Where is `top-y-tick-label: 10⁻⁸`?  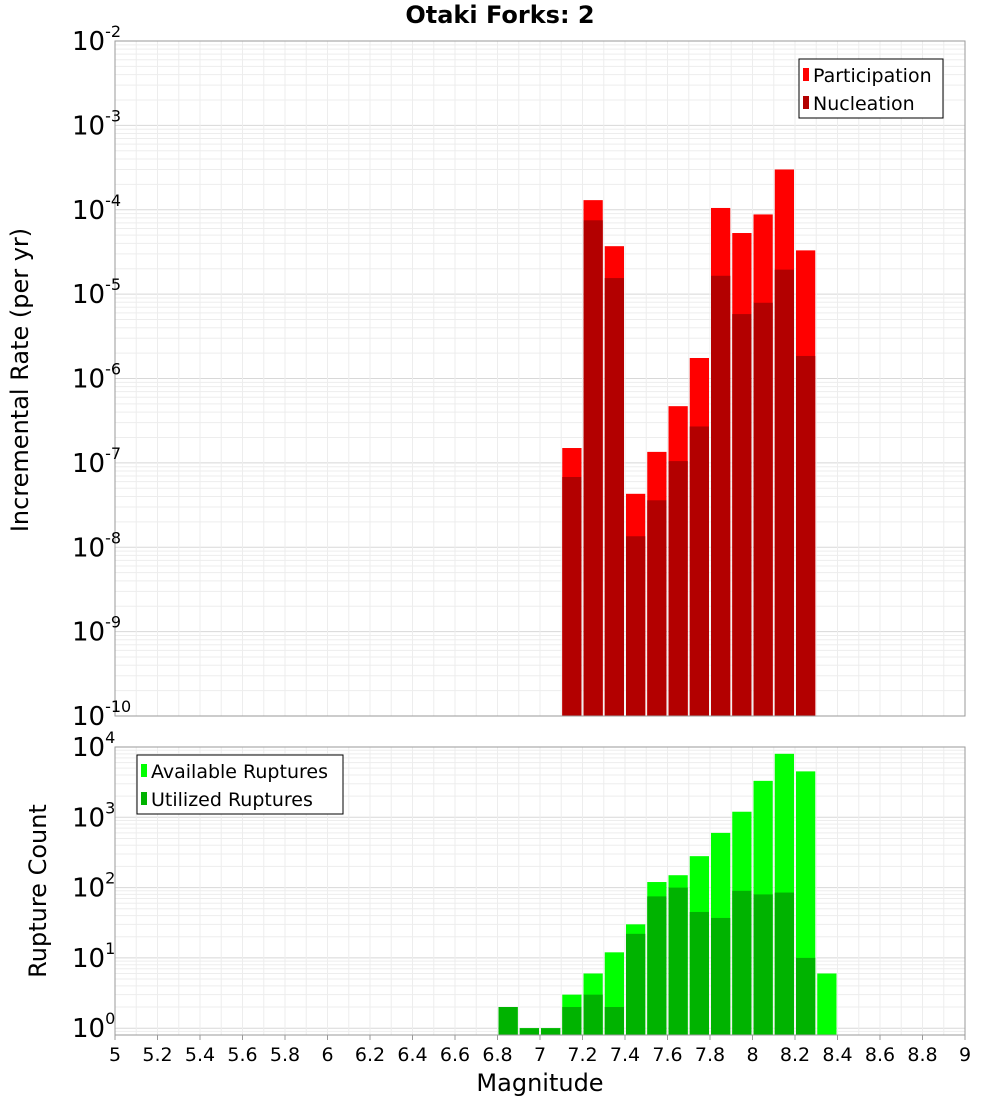 top-y-tick-label: 10⁻⁸ is located at coordinates (96, 545).